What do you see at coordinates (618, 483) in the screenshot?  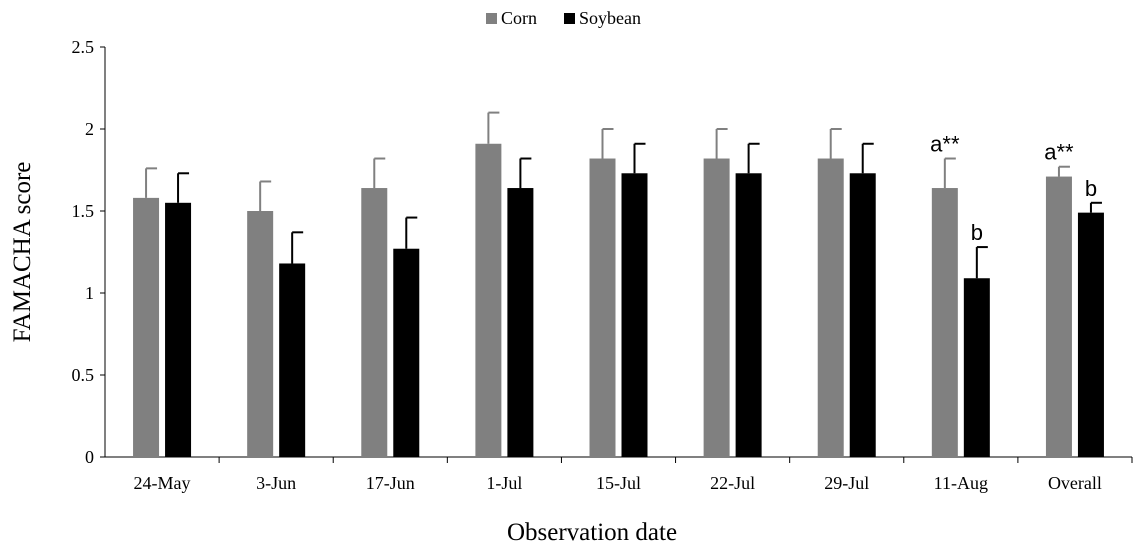 I see `x-tick-label: 15-Jul` at bounding box center [618, 483].